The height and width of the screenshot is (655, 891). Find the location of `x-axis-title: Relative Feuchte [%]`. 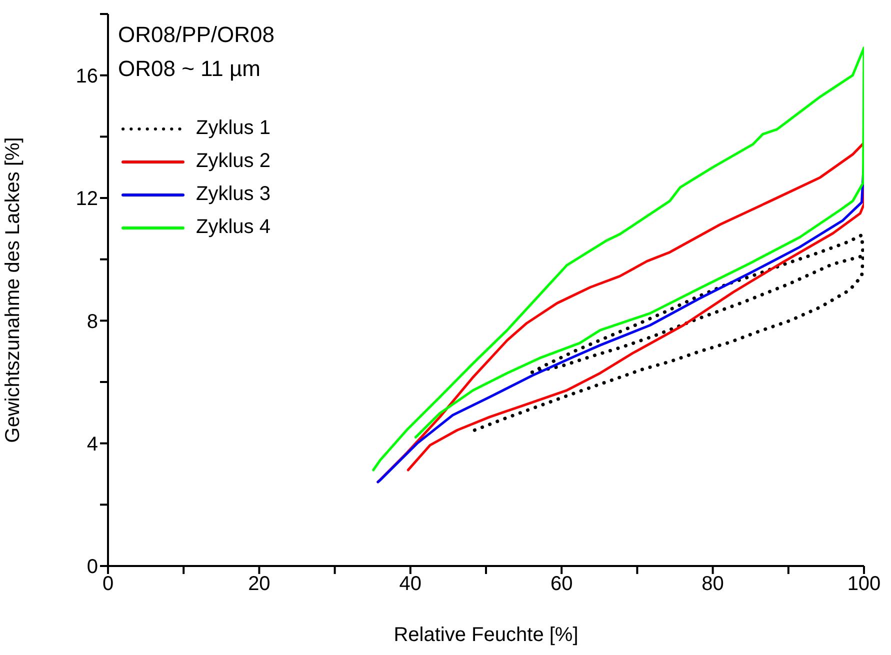

x-axis-title: Relative Feuchte [%] is located at coordinates (486, 635).